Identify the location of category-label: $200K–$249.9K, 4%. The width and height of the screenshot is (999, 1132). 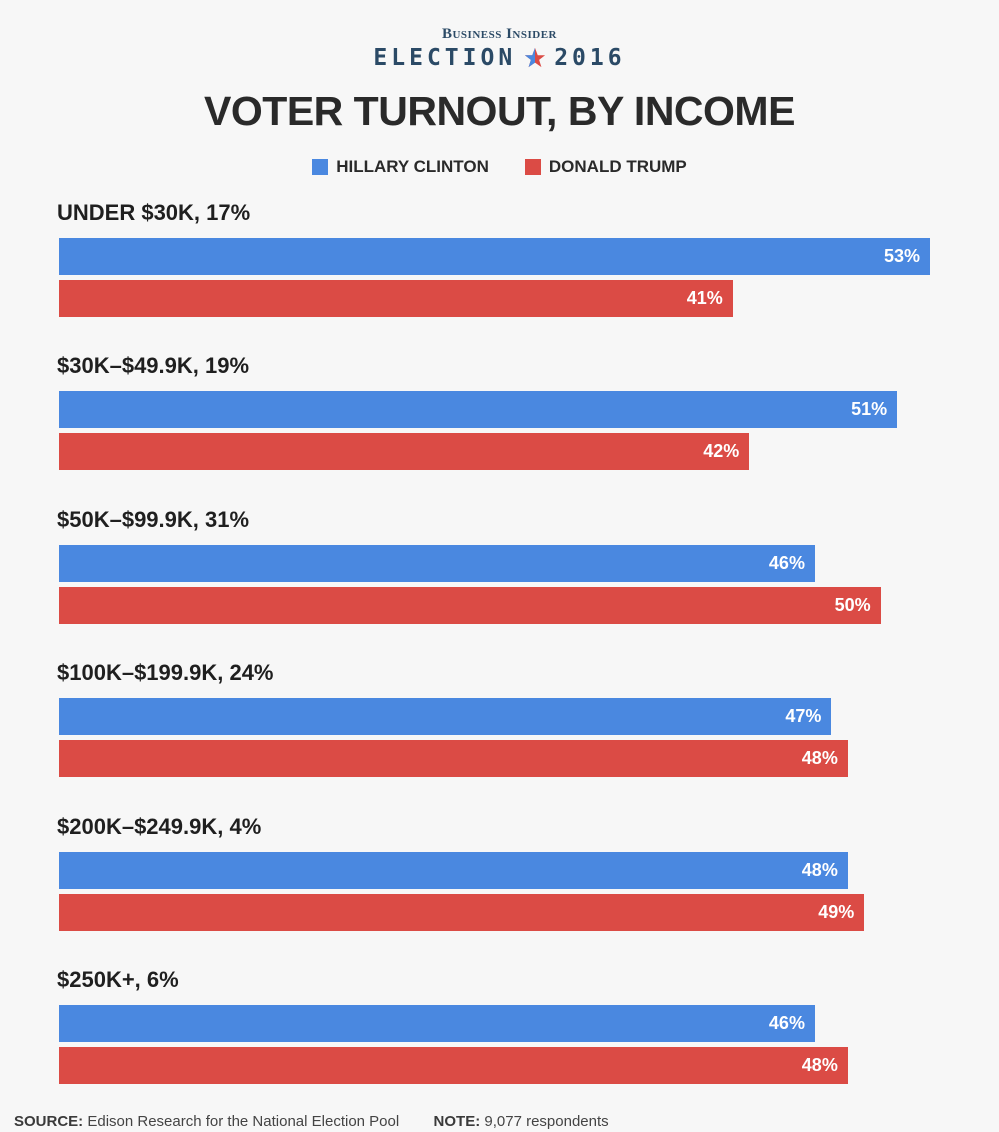
(159, 826).